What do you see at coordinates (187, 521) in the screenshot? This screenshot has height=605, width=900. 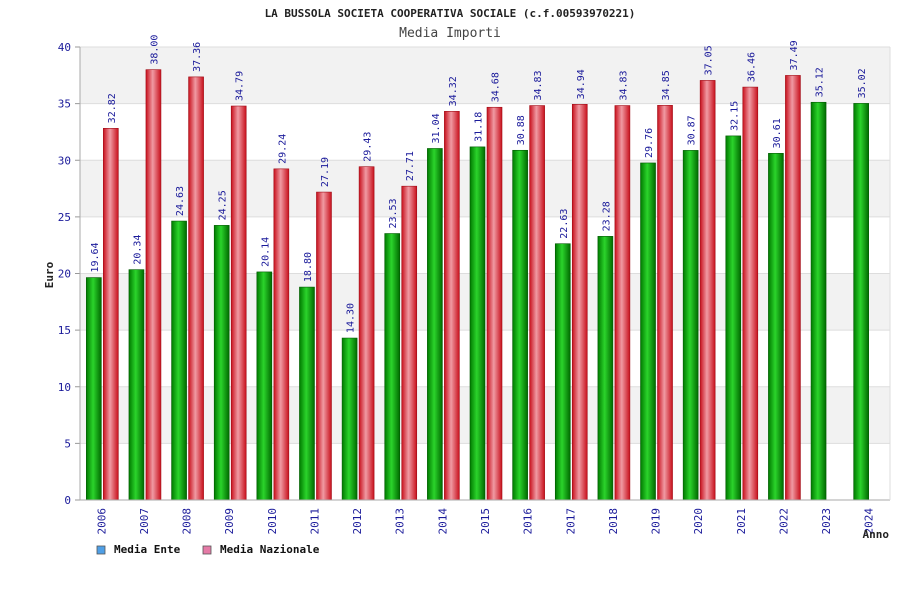 I see `x-tick-label: 2008` at bounding box center [187, 521].